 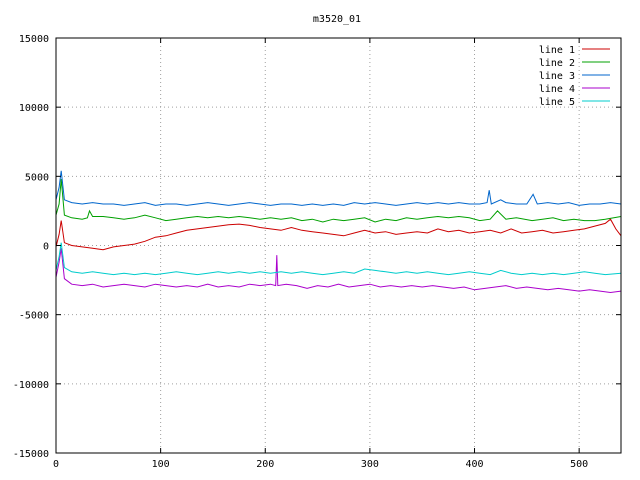 What do you see at coordinates (31, 454) in the screenshot?
I see `y-tick-label: -15000` at bounding box center [31, 454].